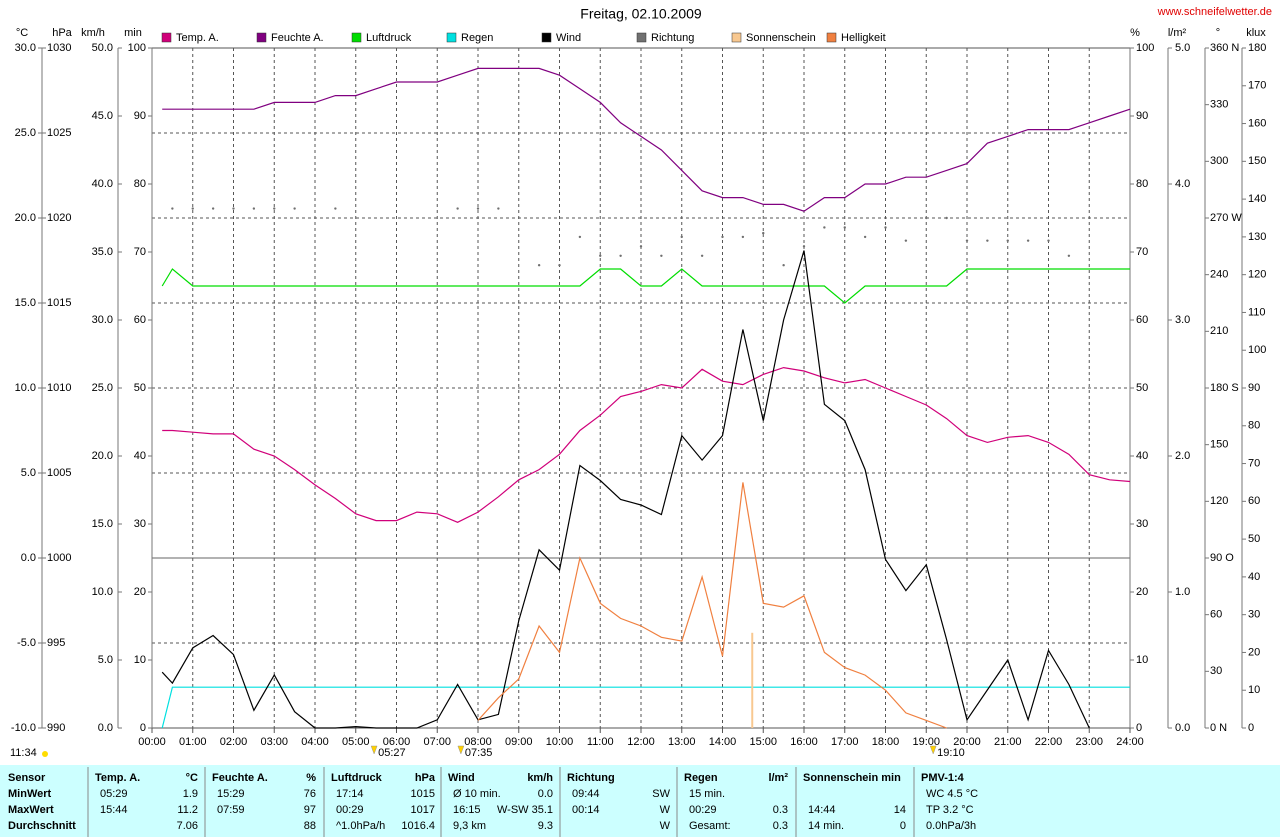 The height and width of the screenshot is (837, 1280). What do you see at coordinates (315, 742) in the screenshot?
I see `x-tick-label: 04:00` at bounding box center [315, 742].